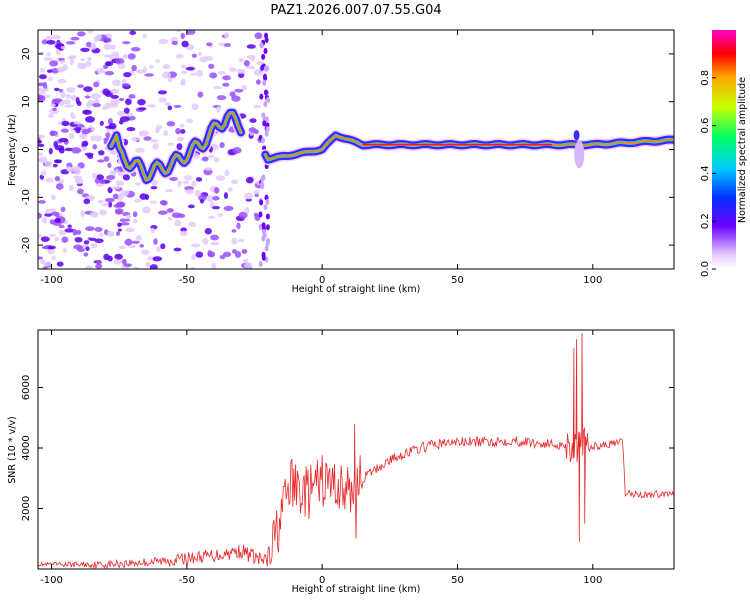 This screenshot has height=600, width=750. Describe the element at coordinates (356, 289) in the screenshot. I see `spectrogram-xlabel: Height of straight line (km)` at that location.